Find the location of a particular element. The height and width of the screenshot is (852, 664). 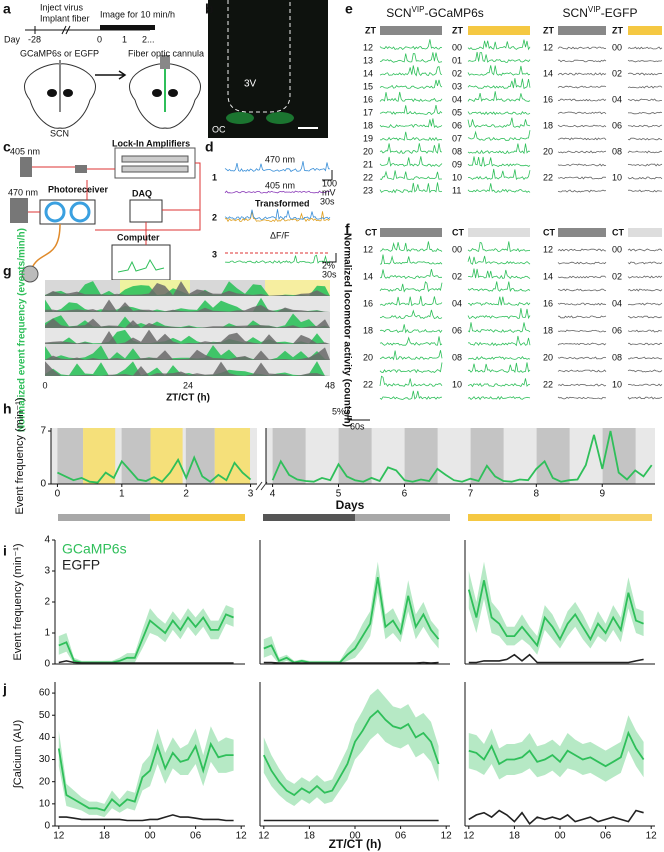

scn-signal is located at coordinates (280, 118).